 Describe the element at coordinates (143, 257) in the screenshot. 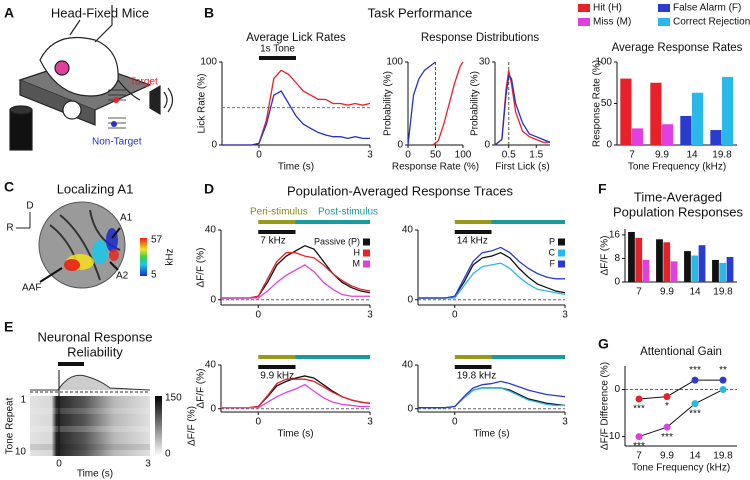

I see `colorbar` at that location.